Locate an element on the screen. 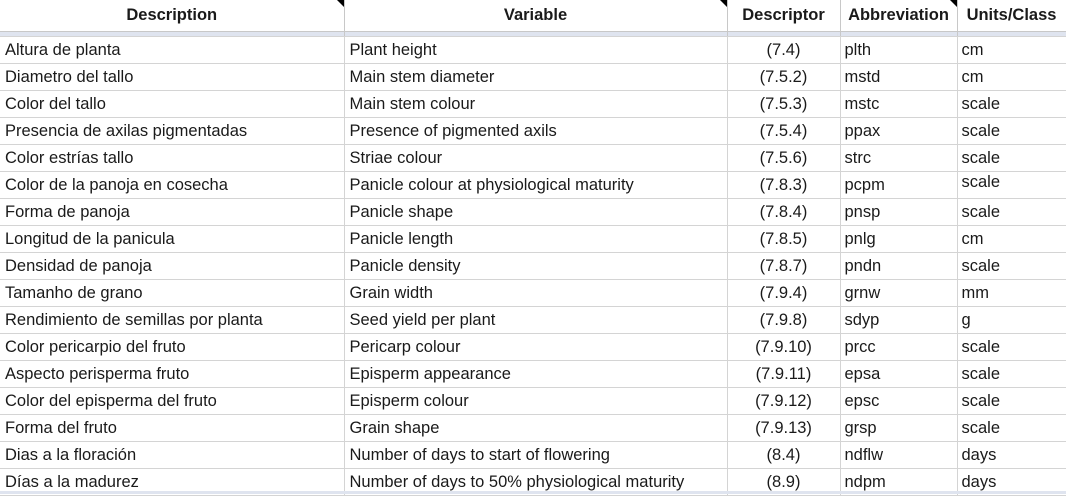 The image size is (1066, 496). variable-cell: Panicle density is located at coordinates (536, 266).